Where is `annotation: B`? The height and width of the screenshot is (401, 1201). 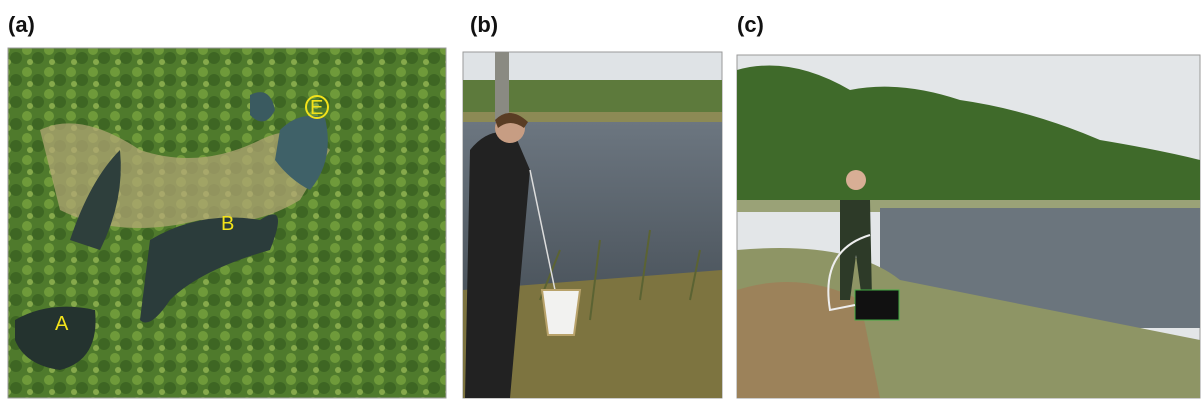 annotation: B is located at coordinates (227, 224).